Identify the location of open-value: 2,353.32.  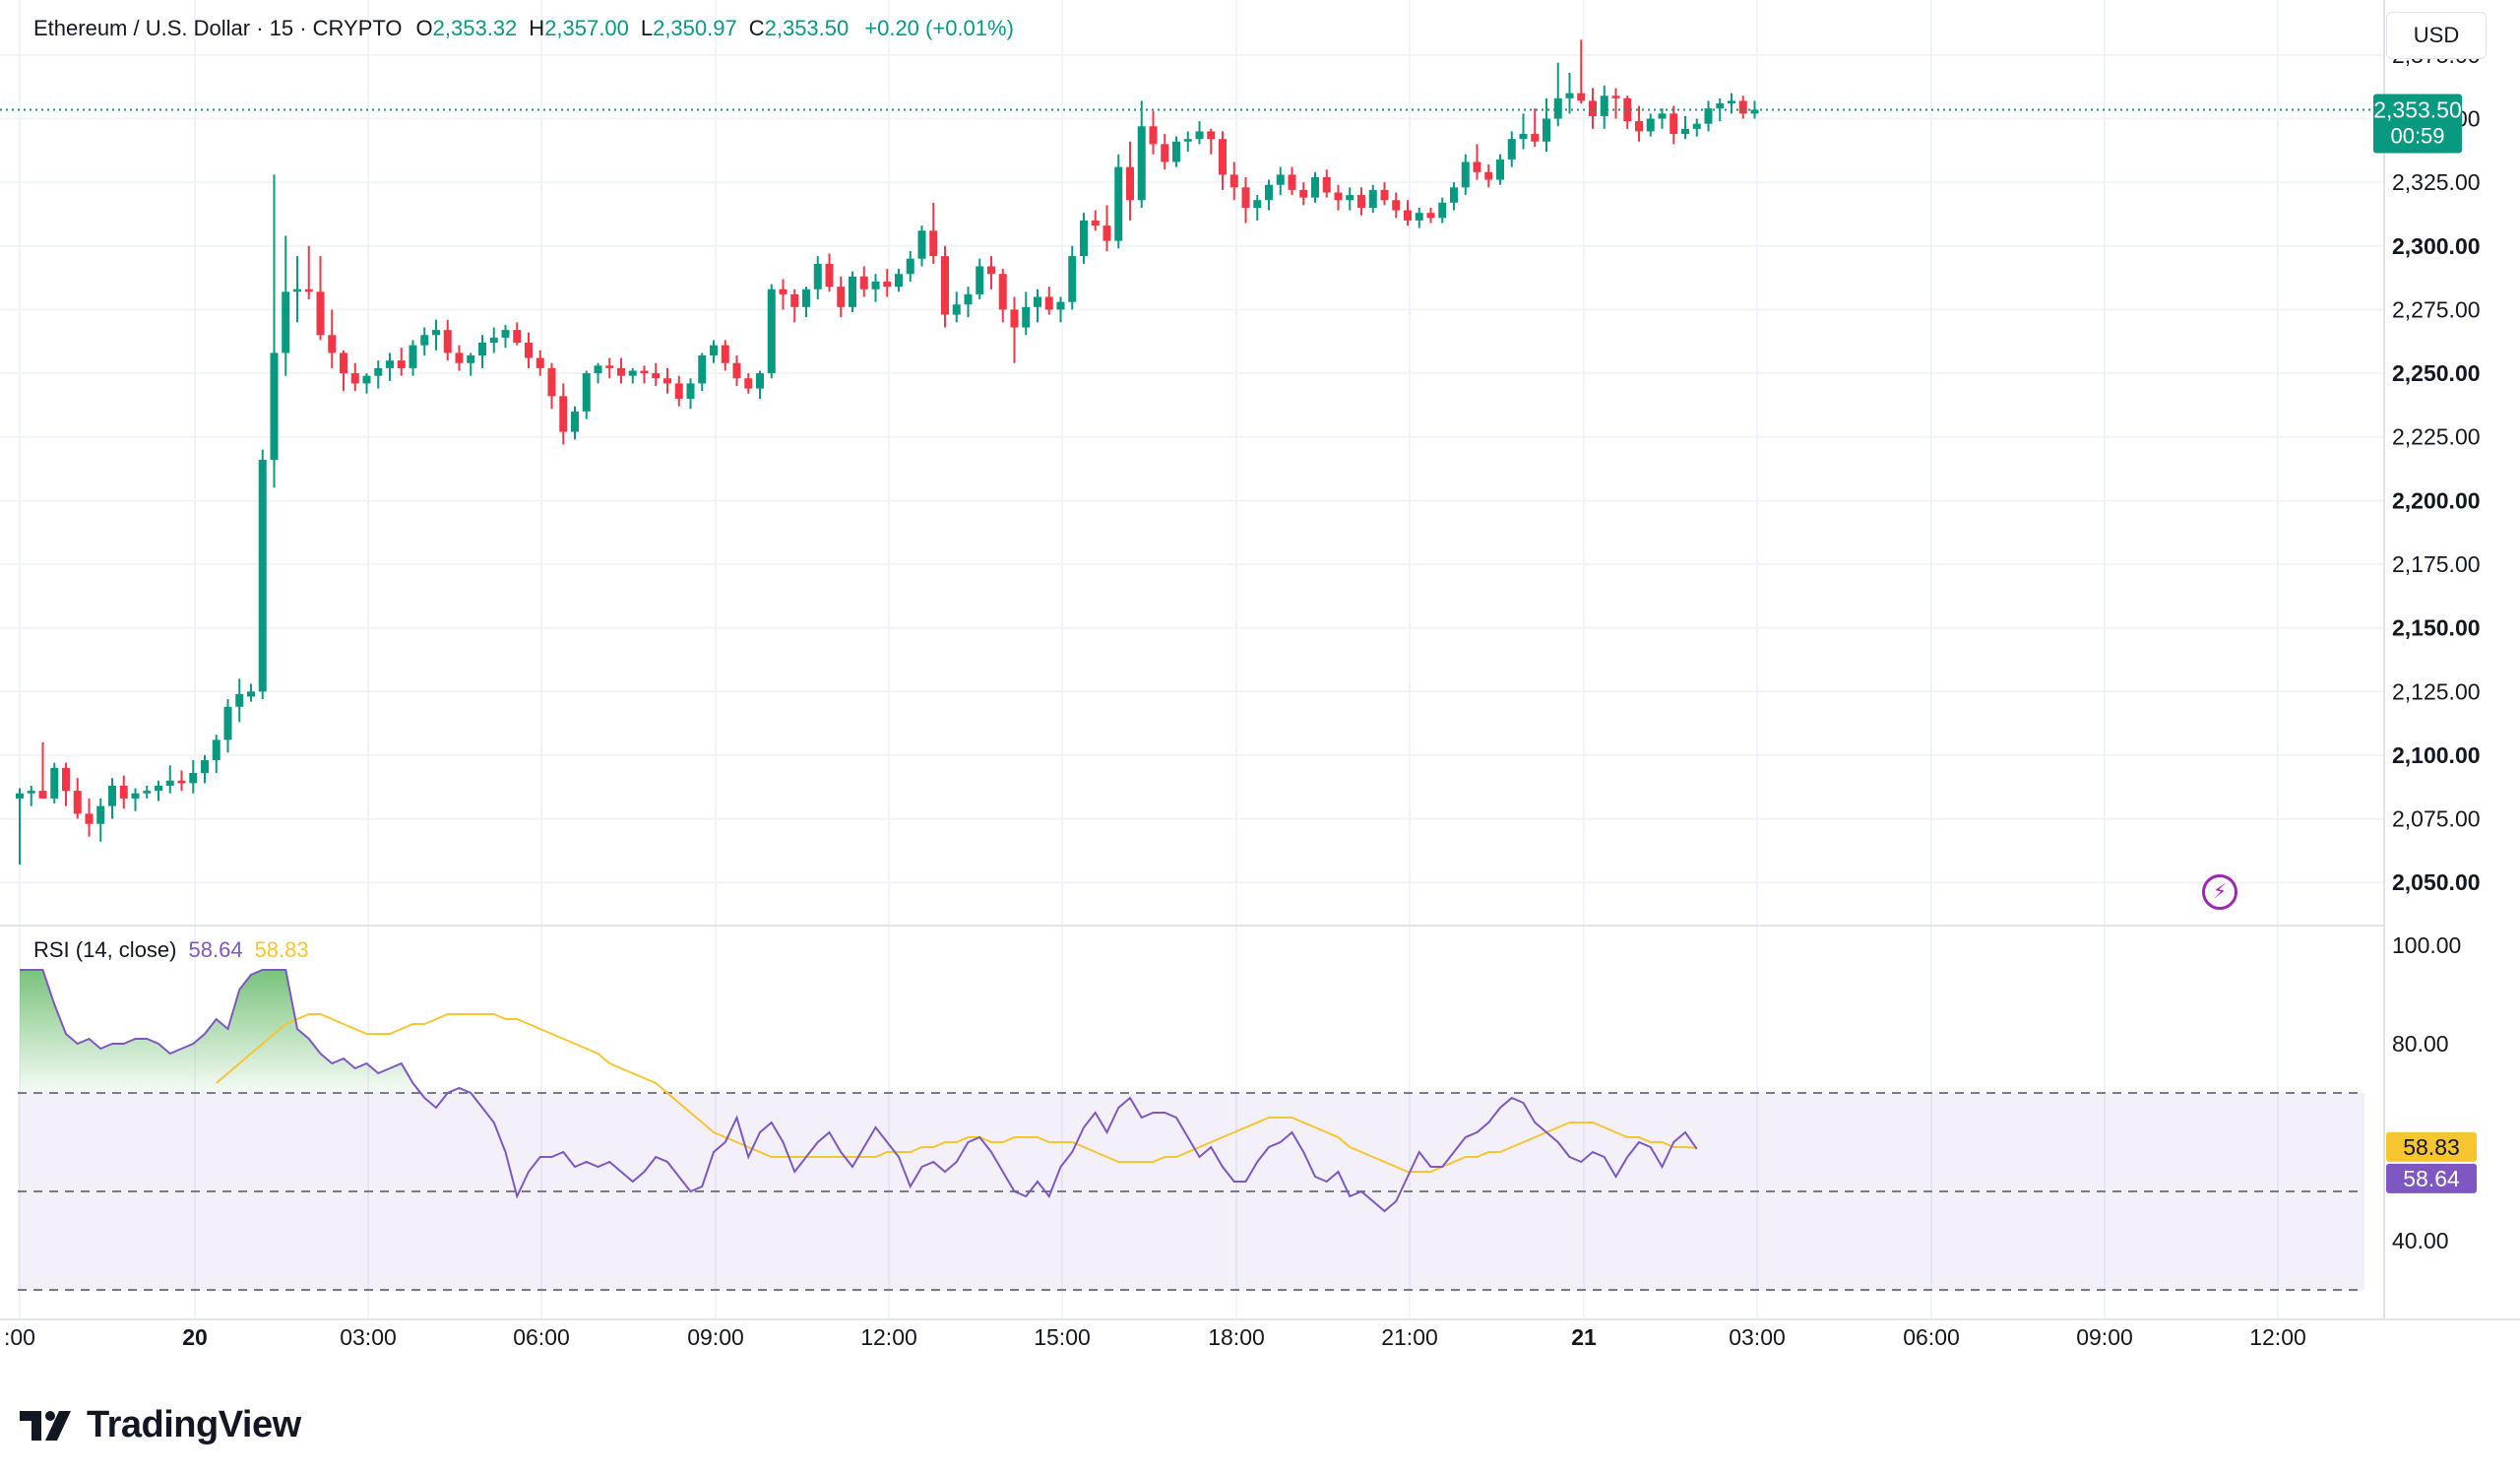
(475, 28).